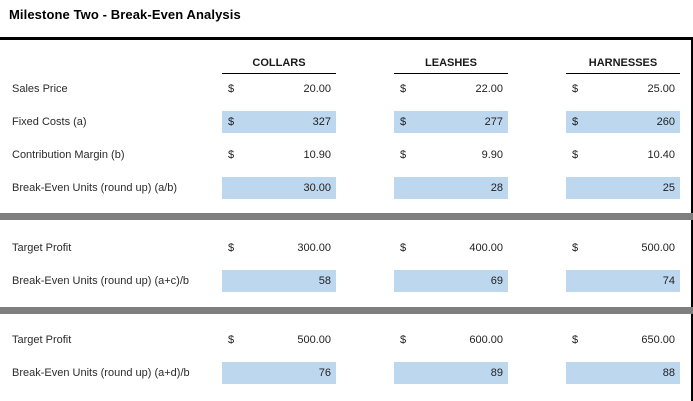 Image resolution: width=693 pixels, height=401 pixels. I want to click on cell-target-profit2-harnesses: $ 650.00, so click(623, 340).